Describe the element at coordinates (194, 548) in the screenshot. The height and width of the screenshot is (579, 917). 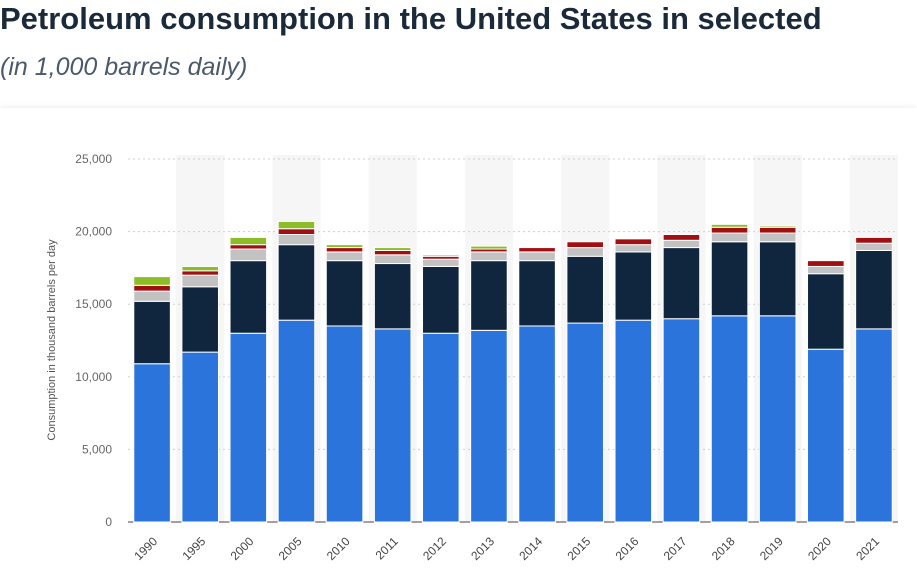
I see `x-tick-label: 1995` at that location.